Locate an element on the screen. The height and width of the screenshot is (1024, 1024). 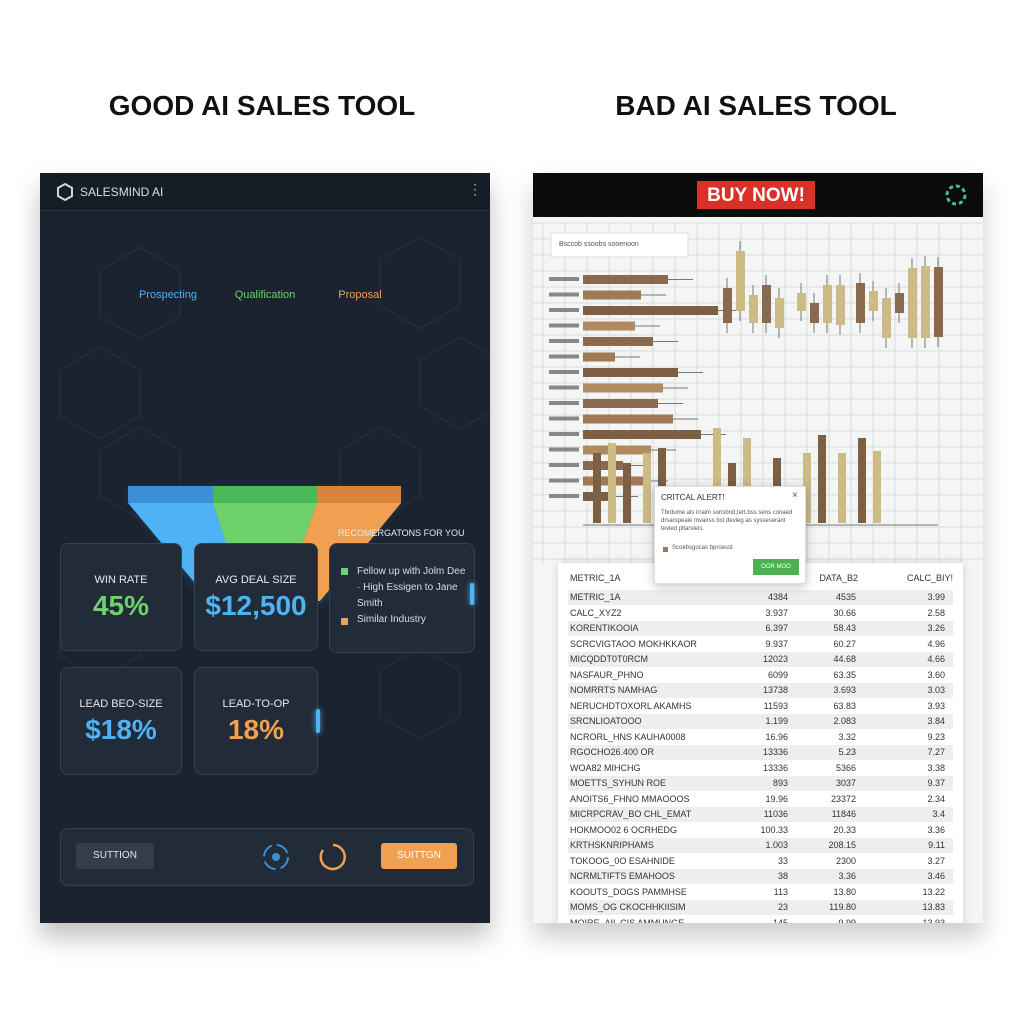
table-row: KORENTIKOOIA 6.397 58.43 3.26 is located at coordinates (760, 628).